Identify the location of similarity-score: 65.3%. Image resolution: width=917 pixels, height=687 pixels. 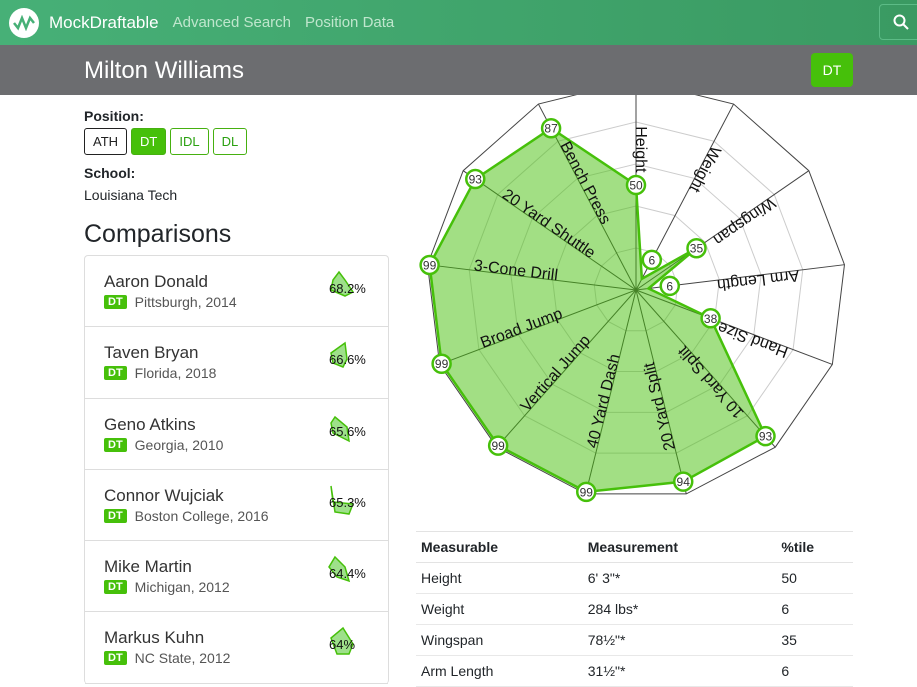
(347, 502).